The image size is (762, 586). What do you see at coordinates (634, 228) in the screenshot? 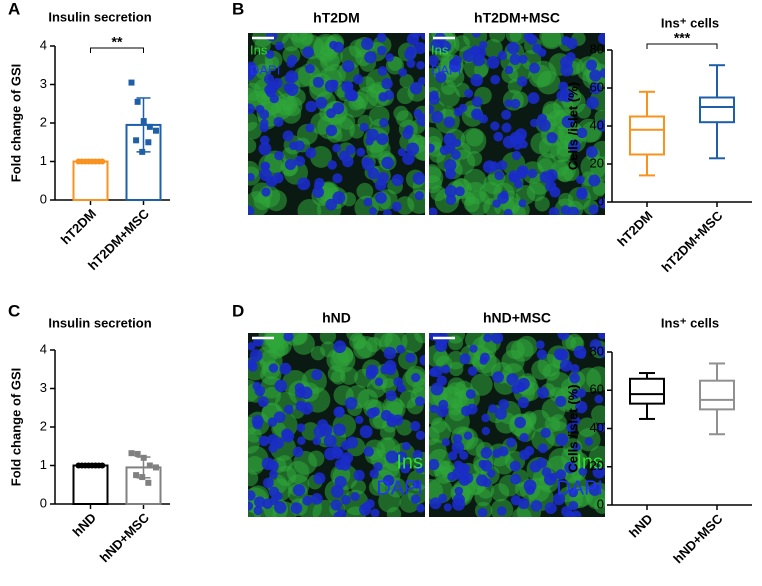
I see `x-tick-label: hT2DM` at bounding box center [634, 228].